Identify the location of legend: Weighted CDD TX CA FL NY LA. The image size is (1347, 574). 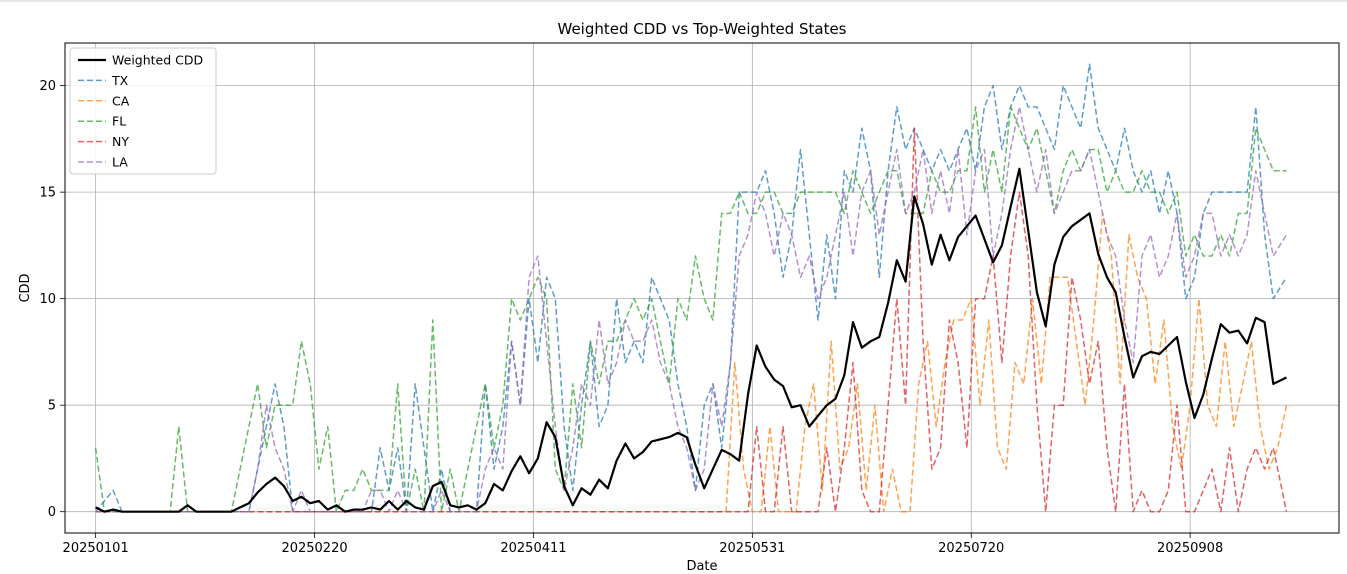
(143, 111).